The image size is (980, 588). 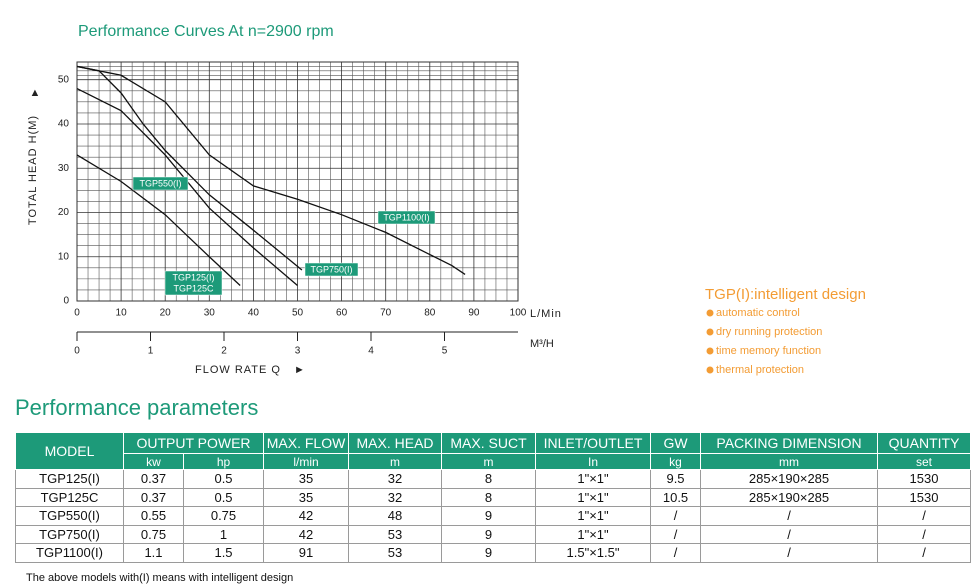 I want to click on cell: TGP750(I), so click(x=69, y=534).